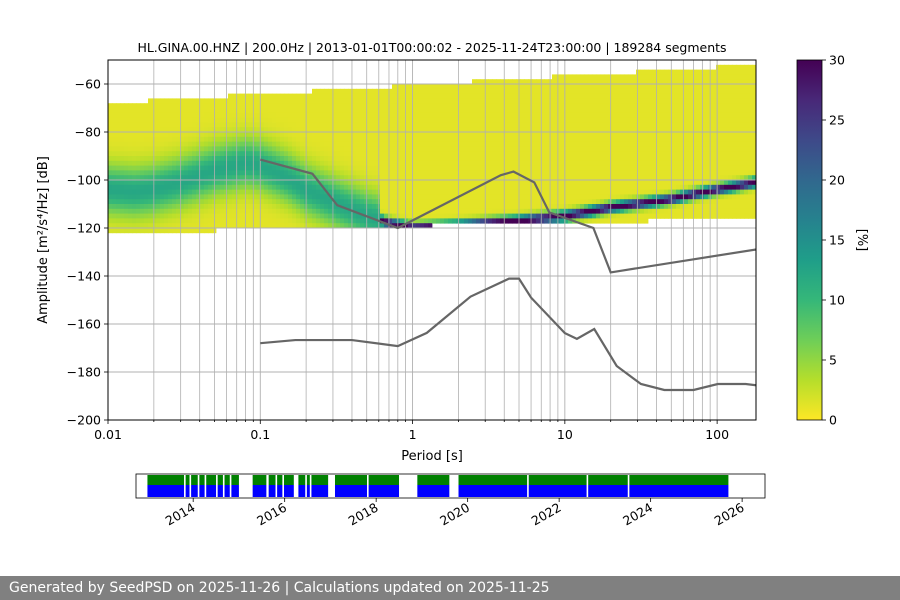 This screenshot has height=600, width=900. What do you see at coordinates (281, 480) in the screenshot?
I see `availability-segment-top` at bounding box center [281, 480].